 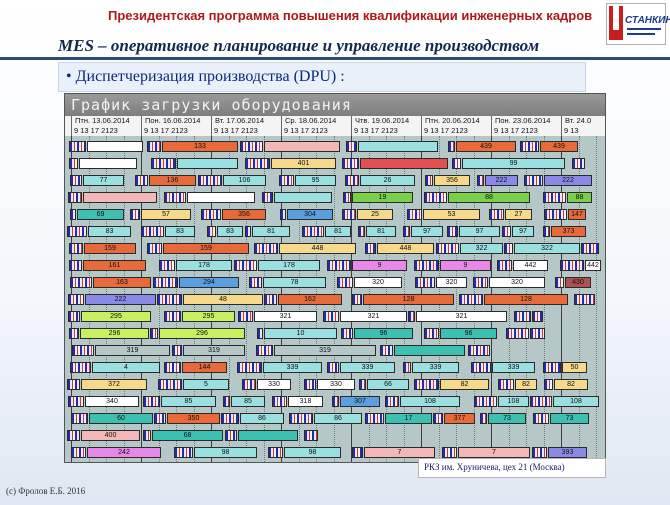 I want to click on operation-bar: 96, so click(x=468, y=333).